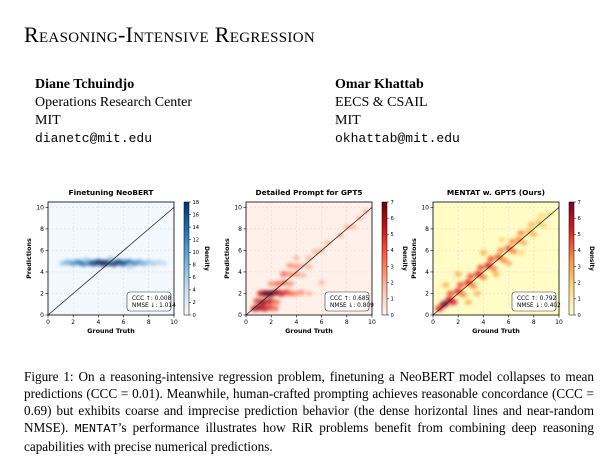  I want to click on colorbar-tick-label: 4, so click(393, 251).